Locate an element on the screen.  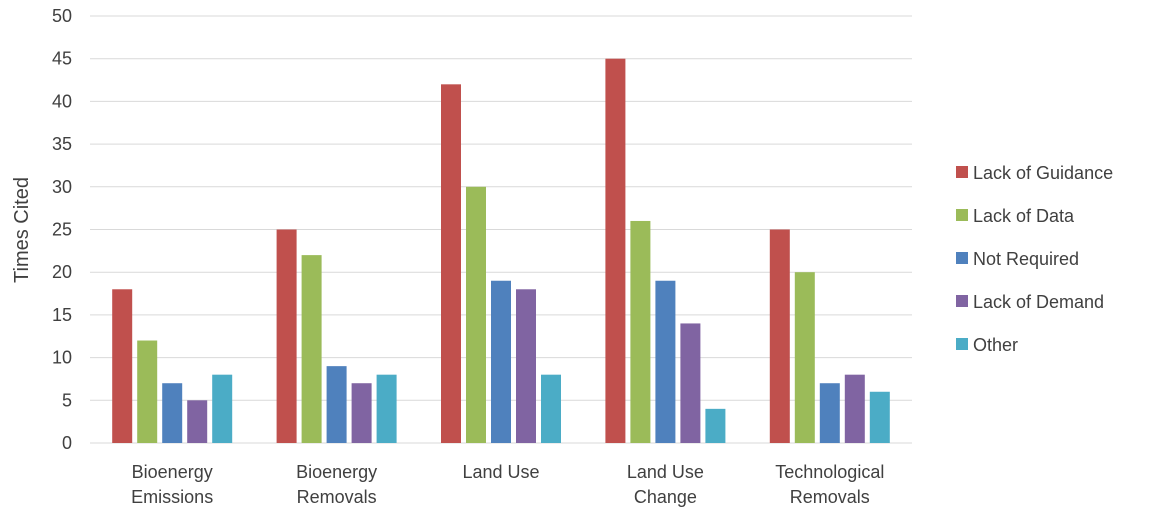
y-tick-label: 20 is located at coordinates (62, 272).